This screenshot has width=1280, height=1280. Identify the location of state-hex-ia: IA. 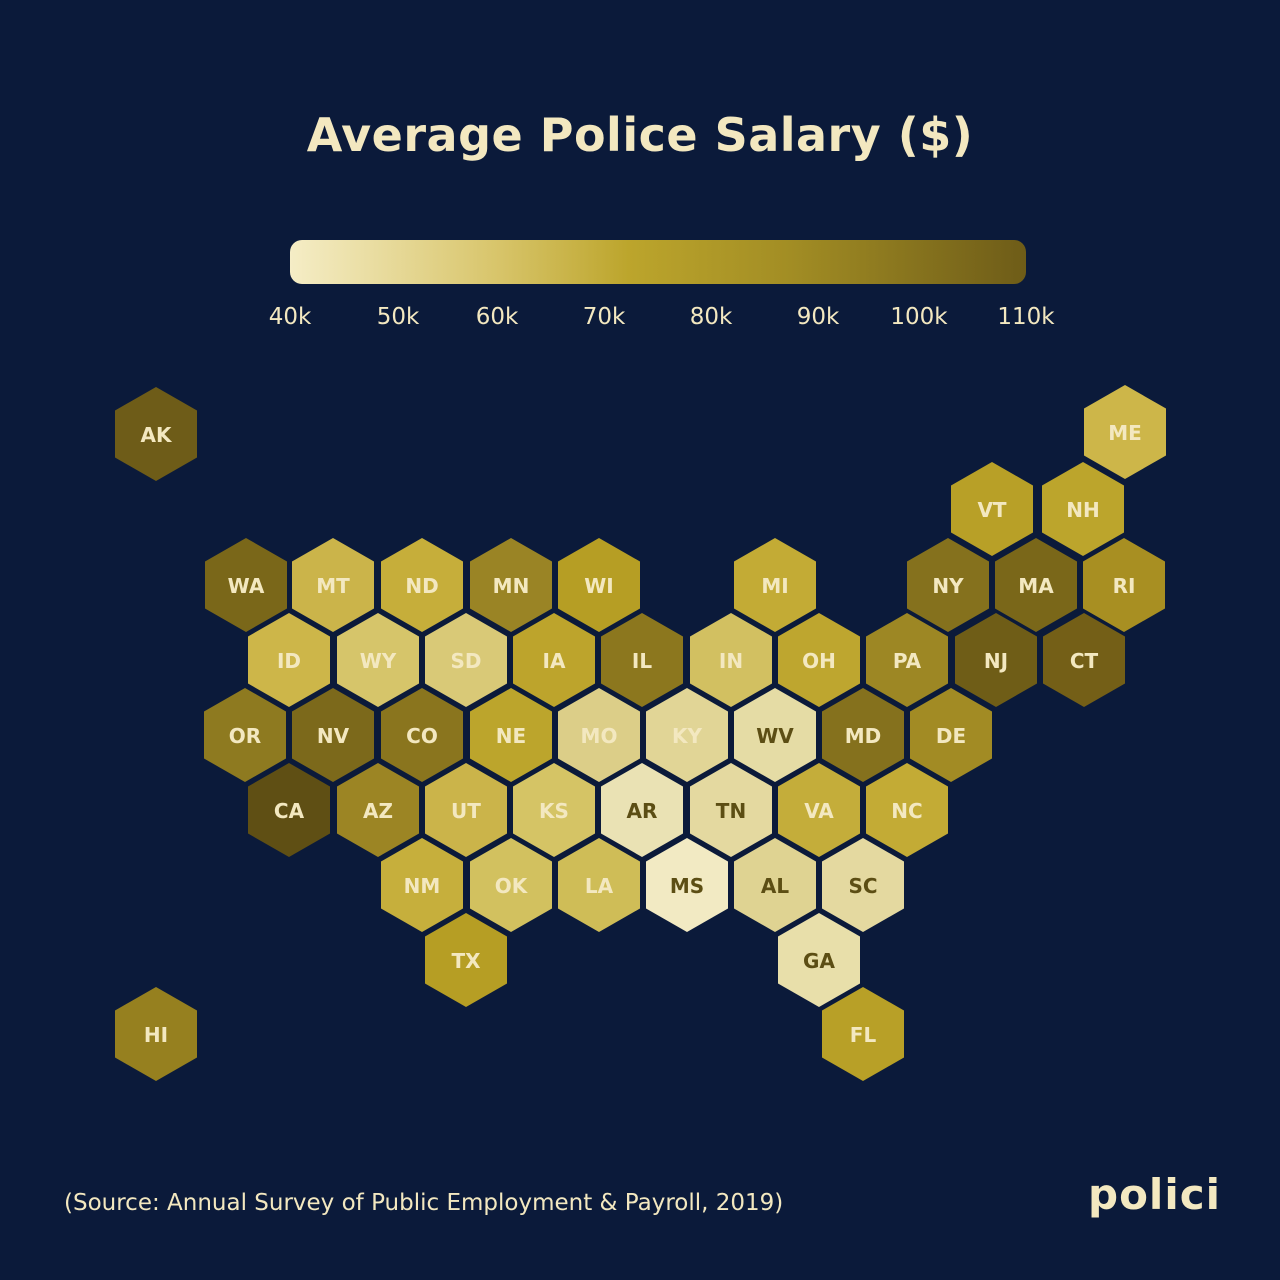
(554, 660).